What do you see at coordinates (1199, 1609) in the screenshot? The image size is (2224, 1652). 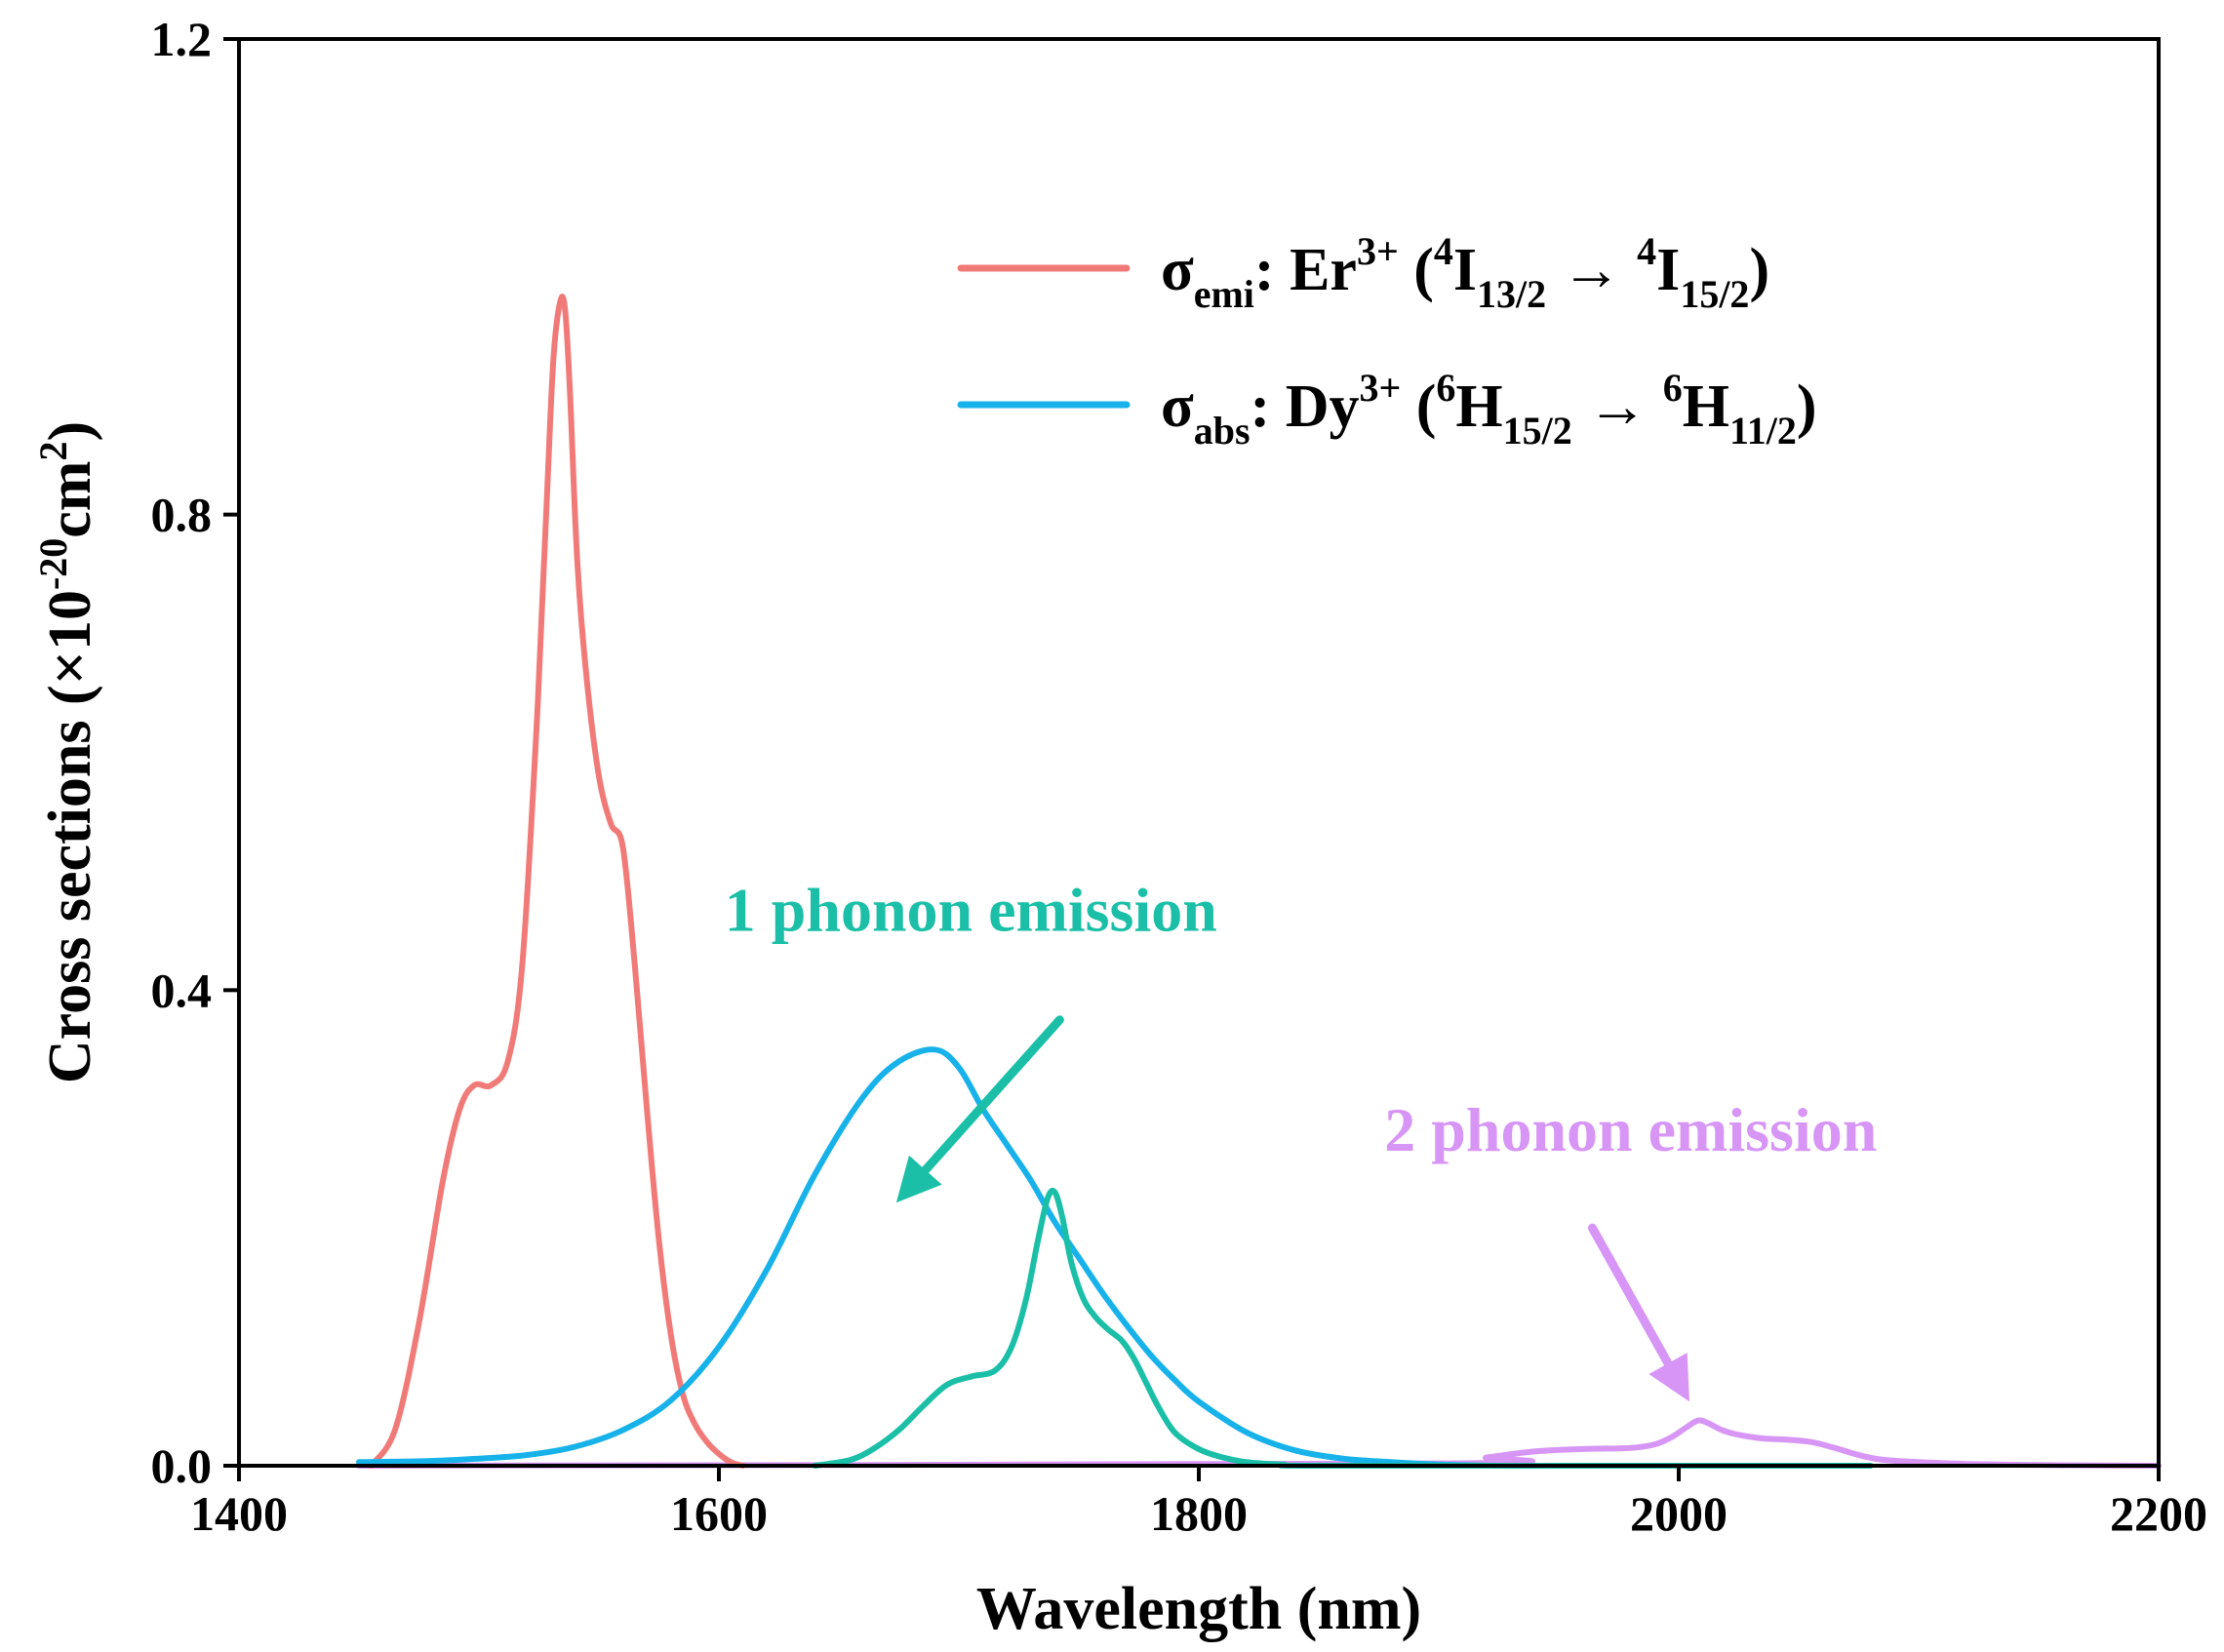 I see `x-axis-label: Wavelength (nm)` at bounding box center [1199, 1609].